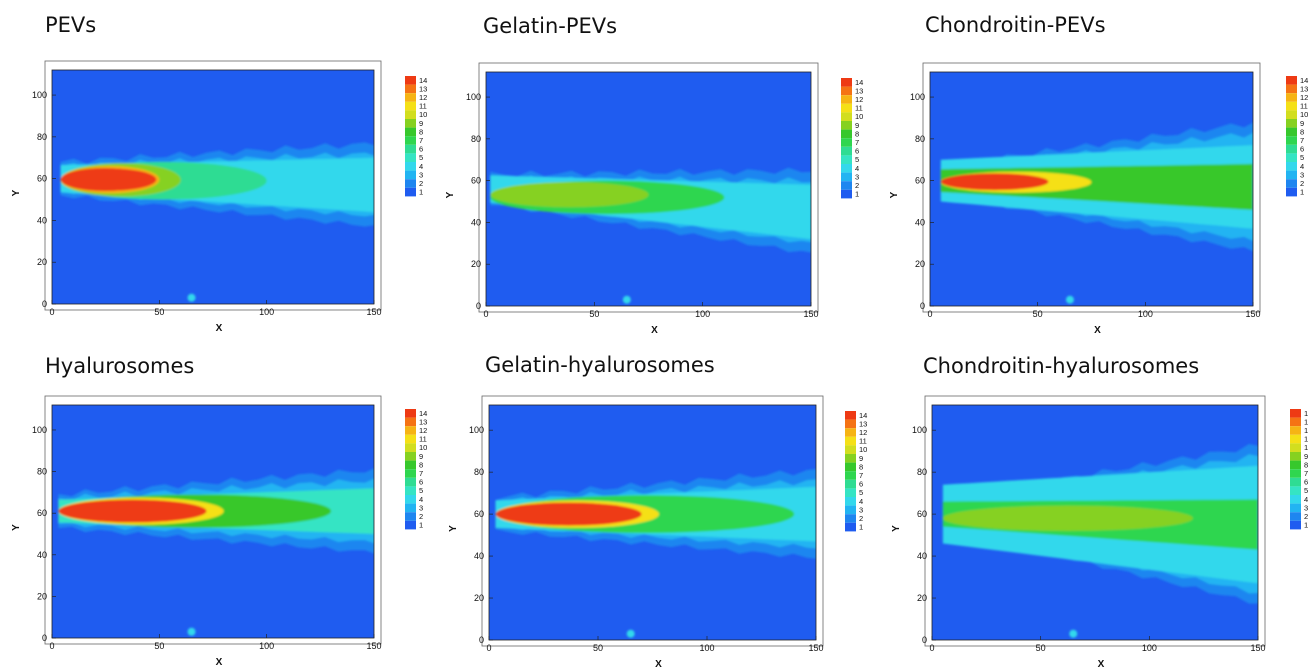 The image size is (1311, 668). What do you see at coordinates (1041, 648) in the screenshot?
I see `x-tick-label: 50` at bounding box center [1041, 648].